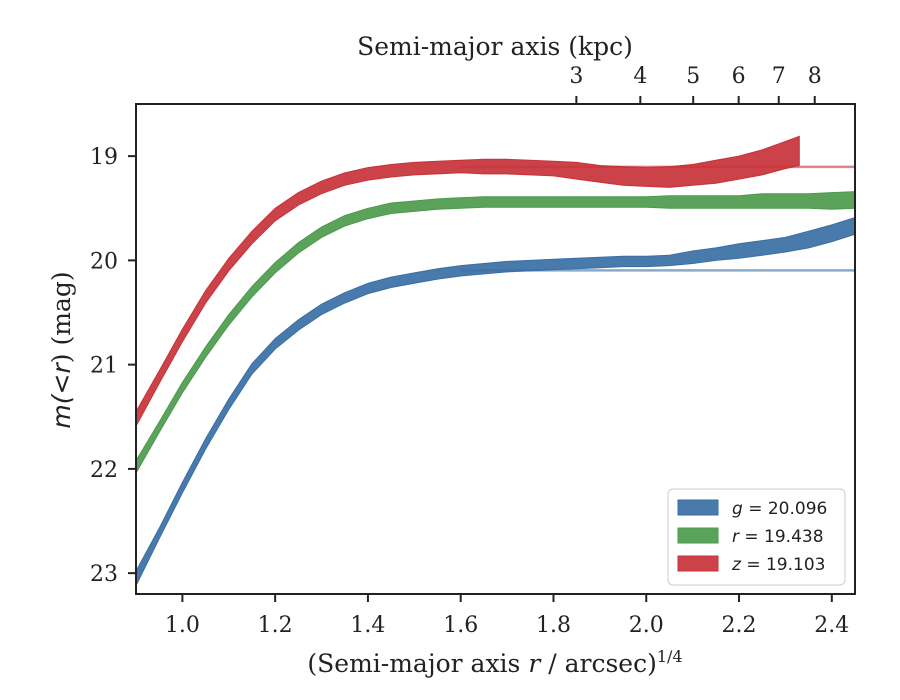 The width and height of the screenshot is (900, 700). What do you see at coordinates (275, 625) in the screenshot?
I see `x-tick-label-1: 1.2` at bounding box center [275, 625].